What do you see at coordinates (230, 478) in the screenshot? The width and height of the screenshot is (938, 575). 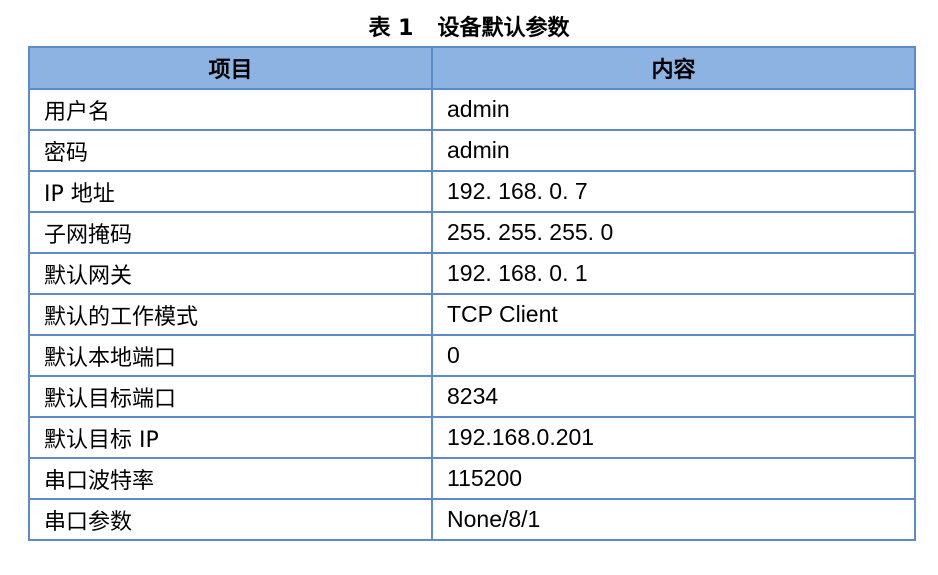 I see `param-name: 串口波特率` at bounding box center [230, 478].